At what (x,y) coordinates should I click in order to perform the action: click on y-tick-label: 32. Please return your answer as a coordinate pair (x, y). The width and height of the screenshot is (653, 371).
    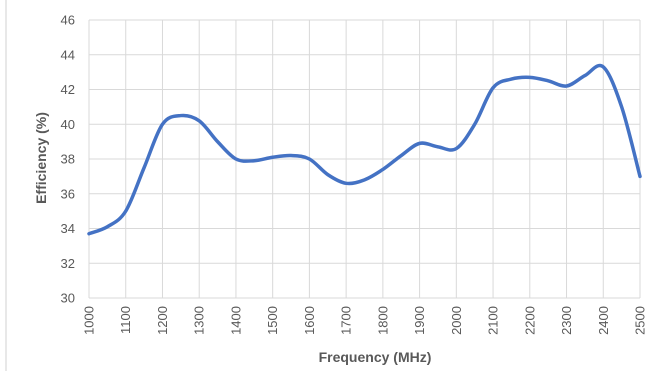
    Looking at the image, I should click on (68, 263).